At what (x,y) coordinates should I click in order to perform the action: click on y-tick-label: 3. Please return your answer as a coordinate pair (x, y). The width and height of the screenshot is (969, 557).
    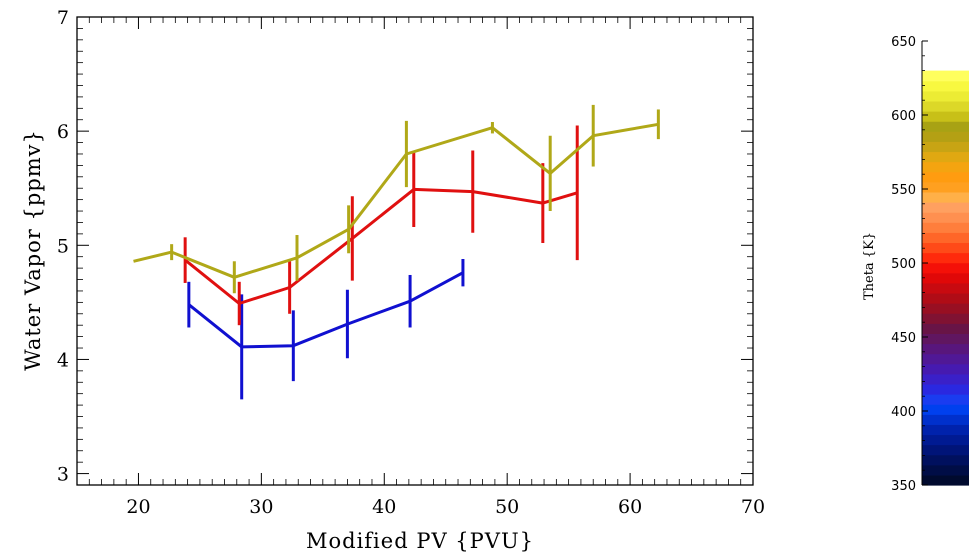
    Looking at the image, I should click on (63, 475).